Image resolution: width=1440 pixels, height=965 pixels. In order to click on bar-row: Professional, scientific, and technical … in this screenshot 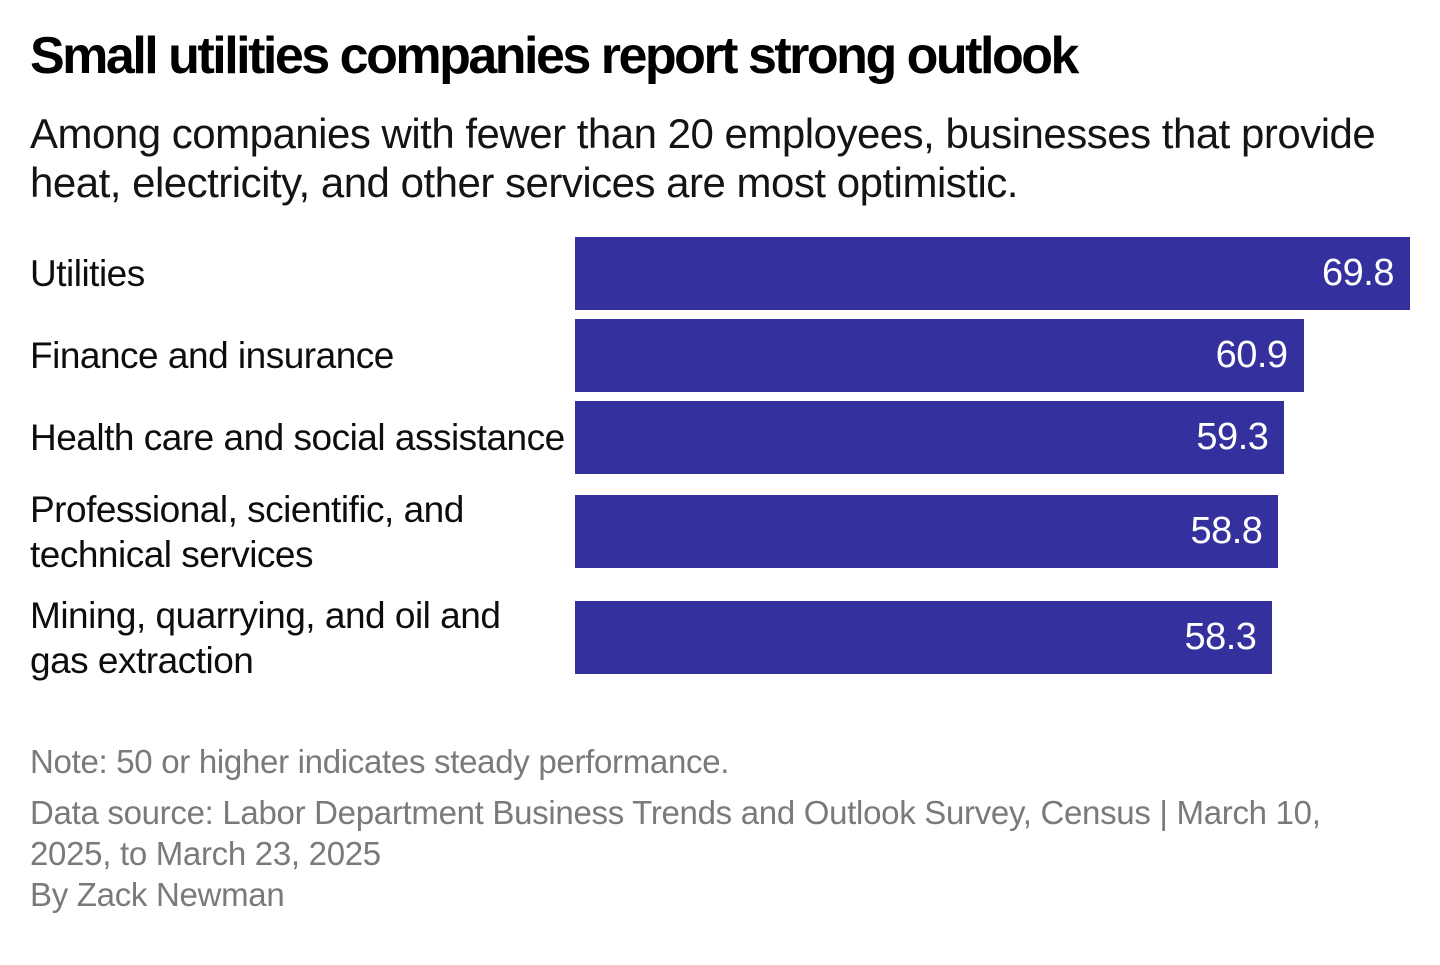, I will do `click(720, 532)`.